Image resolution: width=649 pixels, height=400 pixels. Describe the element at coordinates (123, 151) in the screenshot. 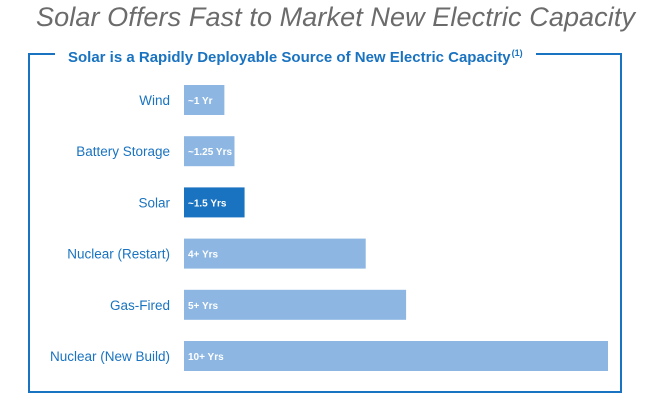

I see `category-label: Battery Storage` at that location.